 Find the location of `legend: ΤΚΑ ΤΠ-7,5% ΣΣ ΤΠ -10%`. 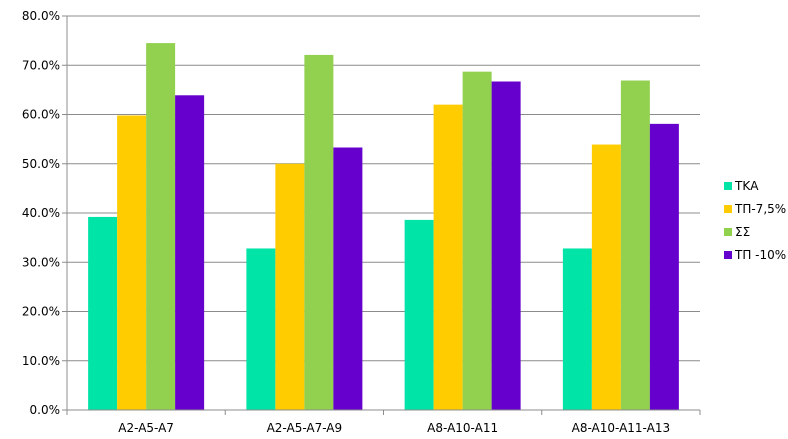

legend: ΤΚΑ ΤΠ-7,5% ΣΣ ΤΠ -10% is located at coordinates (755, 220).